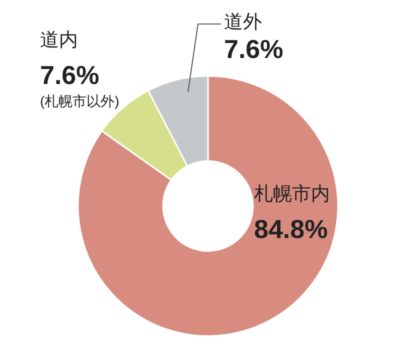 This screenshot has height=357, width=417. I want to click on text: (札幌市以外), so click(80, 101).